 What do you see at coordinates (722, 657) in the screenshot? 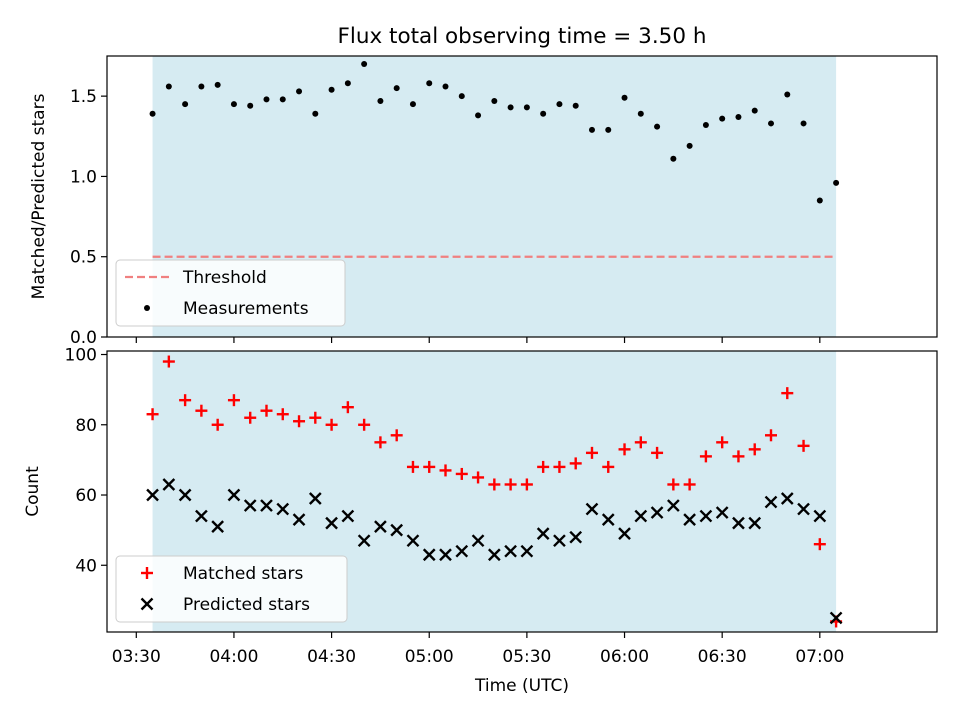
I see `x-tick-label: 06:30` at bounding box center [722, 657].